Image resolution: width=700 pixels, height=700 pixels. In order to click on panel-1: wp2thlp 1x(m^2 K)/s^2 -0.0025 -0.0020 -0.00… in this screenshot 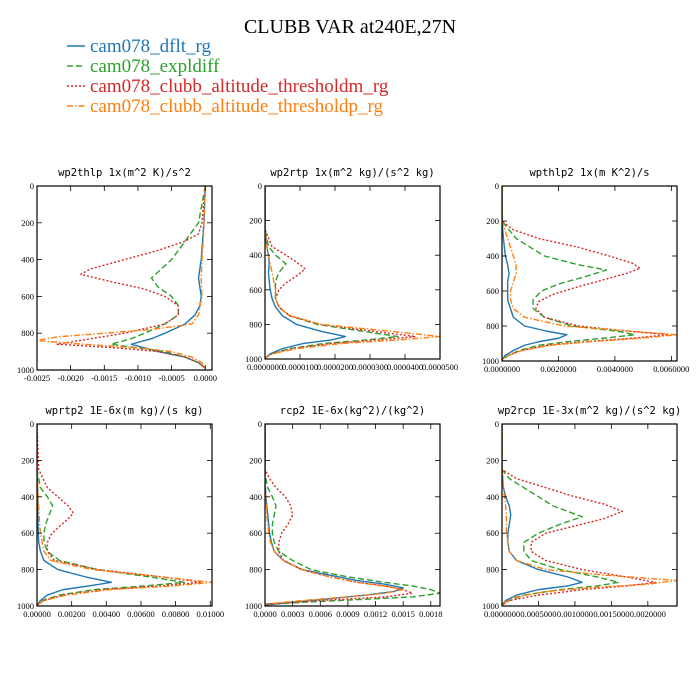, I will do `click(117, 275)`.